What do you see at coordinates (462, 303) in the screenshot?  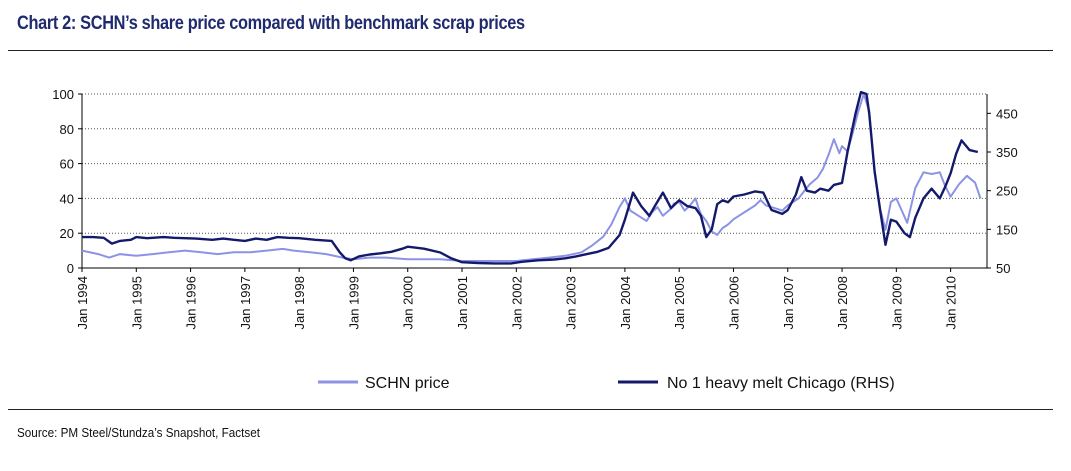 I see `x-tick-label: Jan 2001` at bounding box center [462, 303].